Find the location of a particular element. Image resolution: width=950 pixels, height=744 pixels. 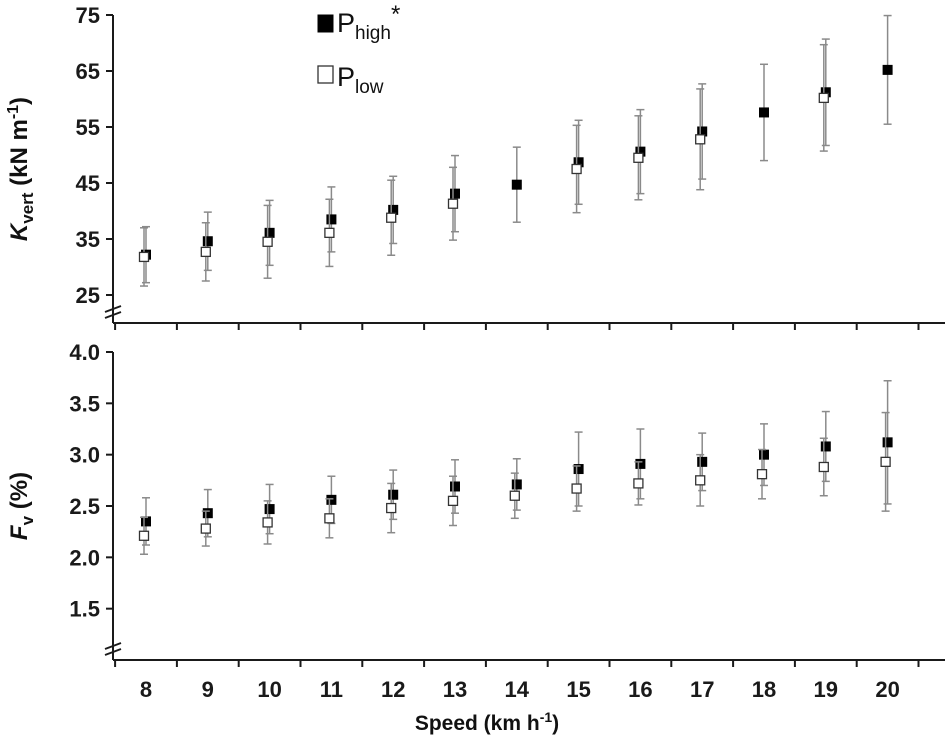

y-tick-label: 4.0 is located at coordinates (84, 352).